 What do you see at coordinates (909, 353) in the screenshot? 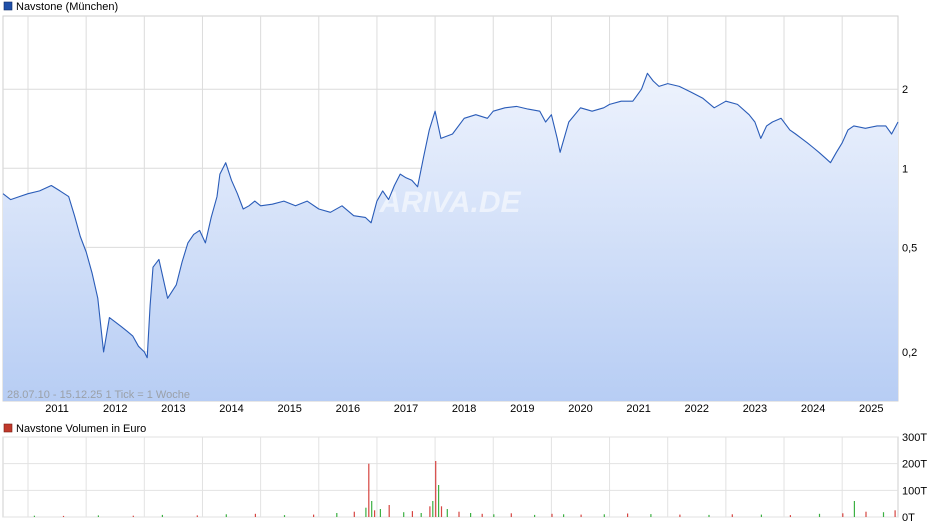
I see `y-tick-label: 0,2` at bounding box center [909, 353].